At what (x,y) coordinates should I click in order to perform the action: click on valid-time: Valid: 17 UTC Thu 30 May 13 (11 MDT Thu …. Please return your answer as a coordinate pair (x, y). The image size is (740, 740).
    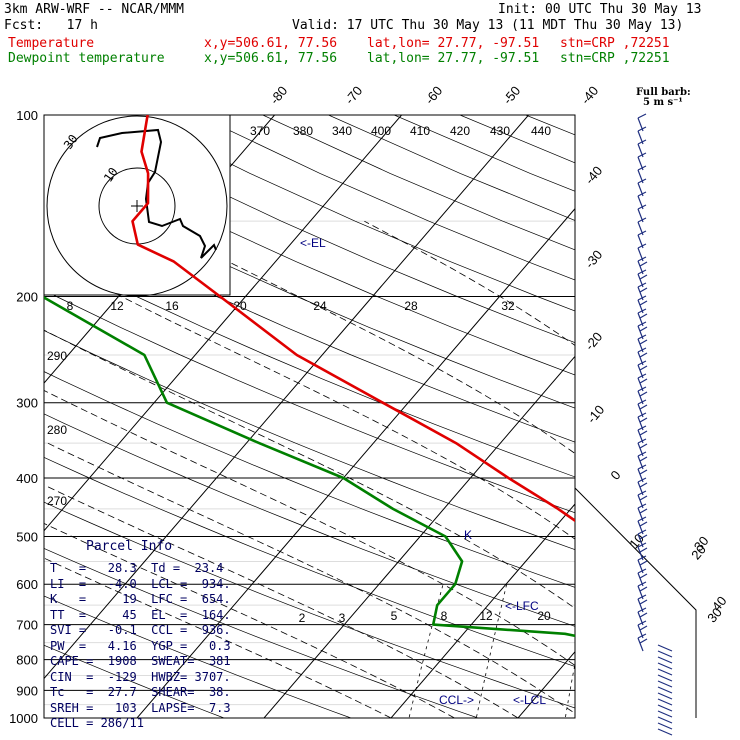
    Looking at the image, I should click on (488, 25).